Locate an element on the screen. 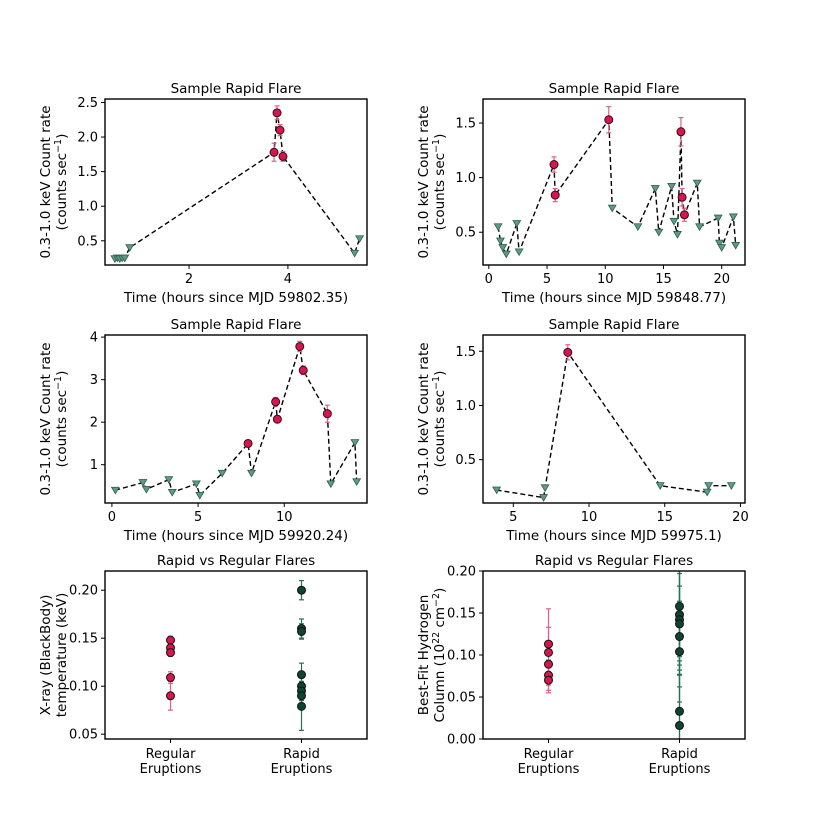 The height and width of the screenshot is (830, 830). y-axis-label-line2: Column (1022 cm−2) is located at coordinates (439, 655).